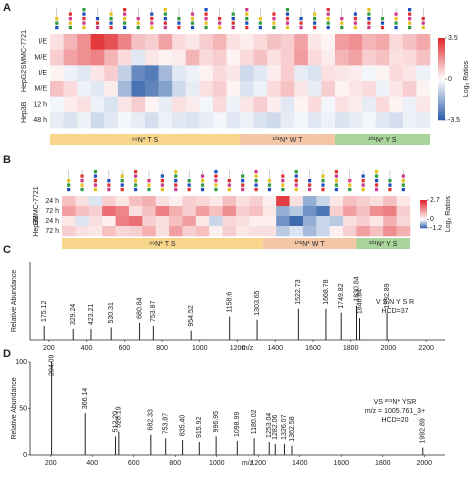 Image resolution: width=474 pixels, height=477 pixels. I want to click on peak-label: 1522.73, so click(298, 291).